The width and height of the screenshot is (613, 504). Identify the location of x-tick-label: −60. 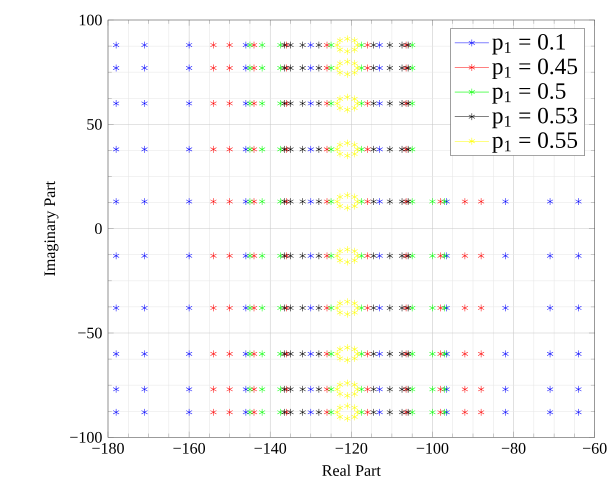
(594, 448).